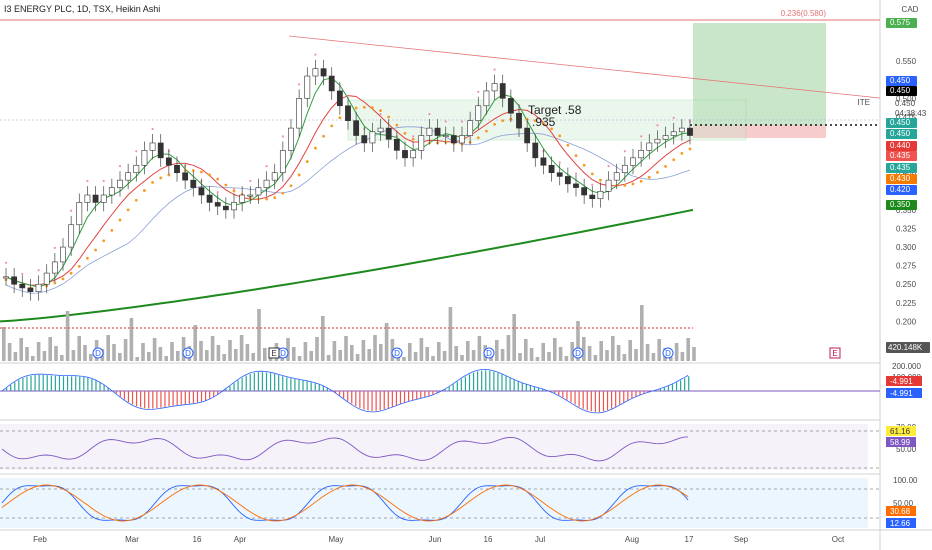 This screenshot has height=550, width=932. Describe the element at coordinates (759, 74) in the screenshot. I see `target-zone` at that location.